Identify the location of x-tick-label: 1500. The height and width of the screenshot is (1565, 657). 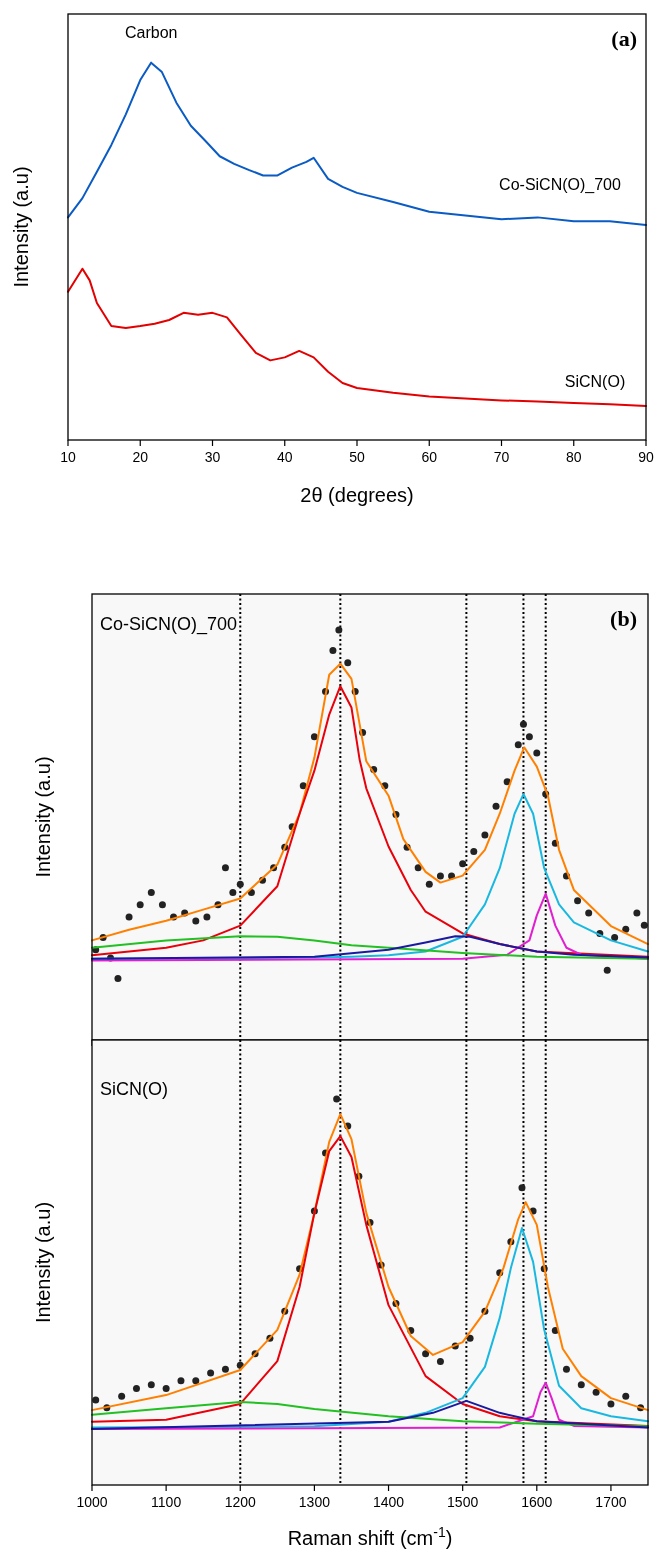
(463, 1502).